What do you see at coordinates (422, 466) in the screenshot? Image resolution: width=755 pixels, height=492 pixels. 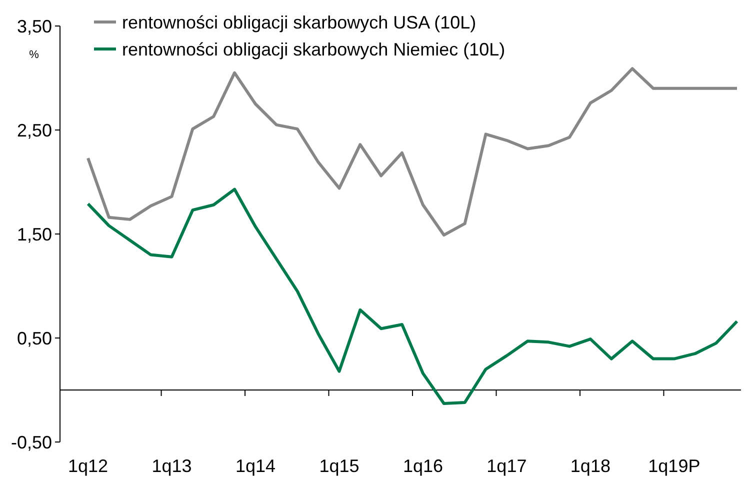 I see `x-tick-label: 1q16` at bounding box center [422, 466].